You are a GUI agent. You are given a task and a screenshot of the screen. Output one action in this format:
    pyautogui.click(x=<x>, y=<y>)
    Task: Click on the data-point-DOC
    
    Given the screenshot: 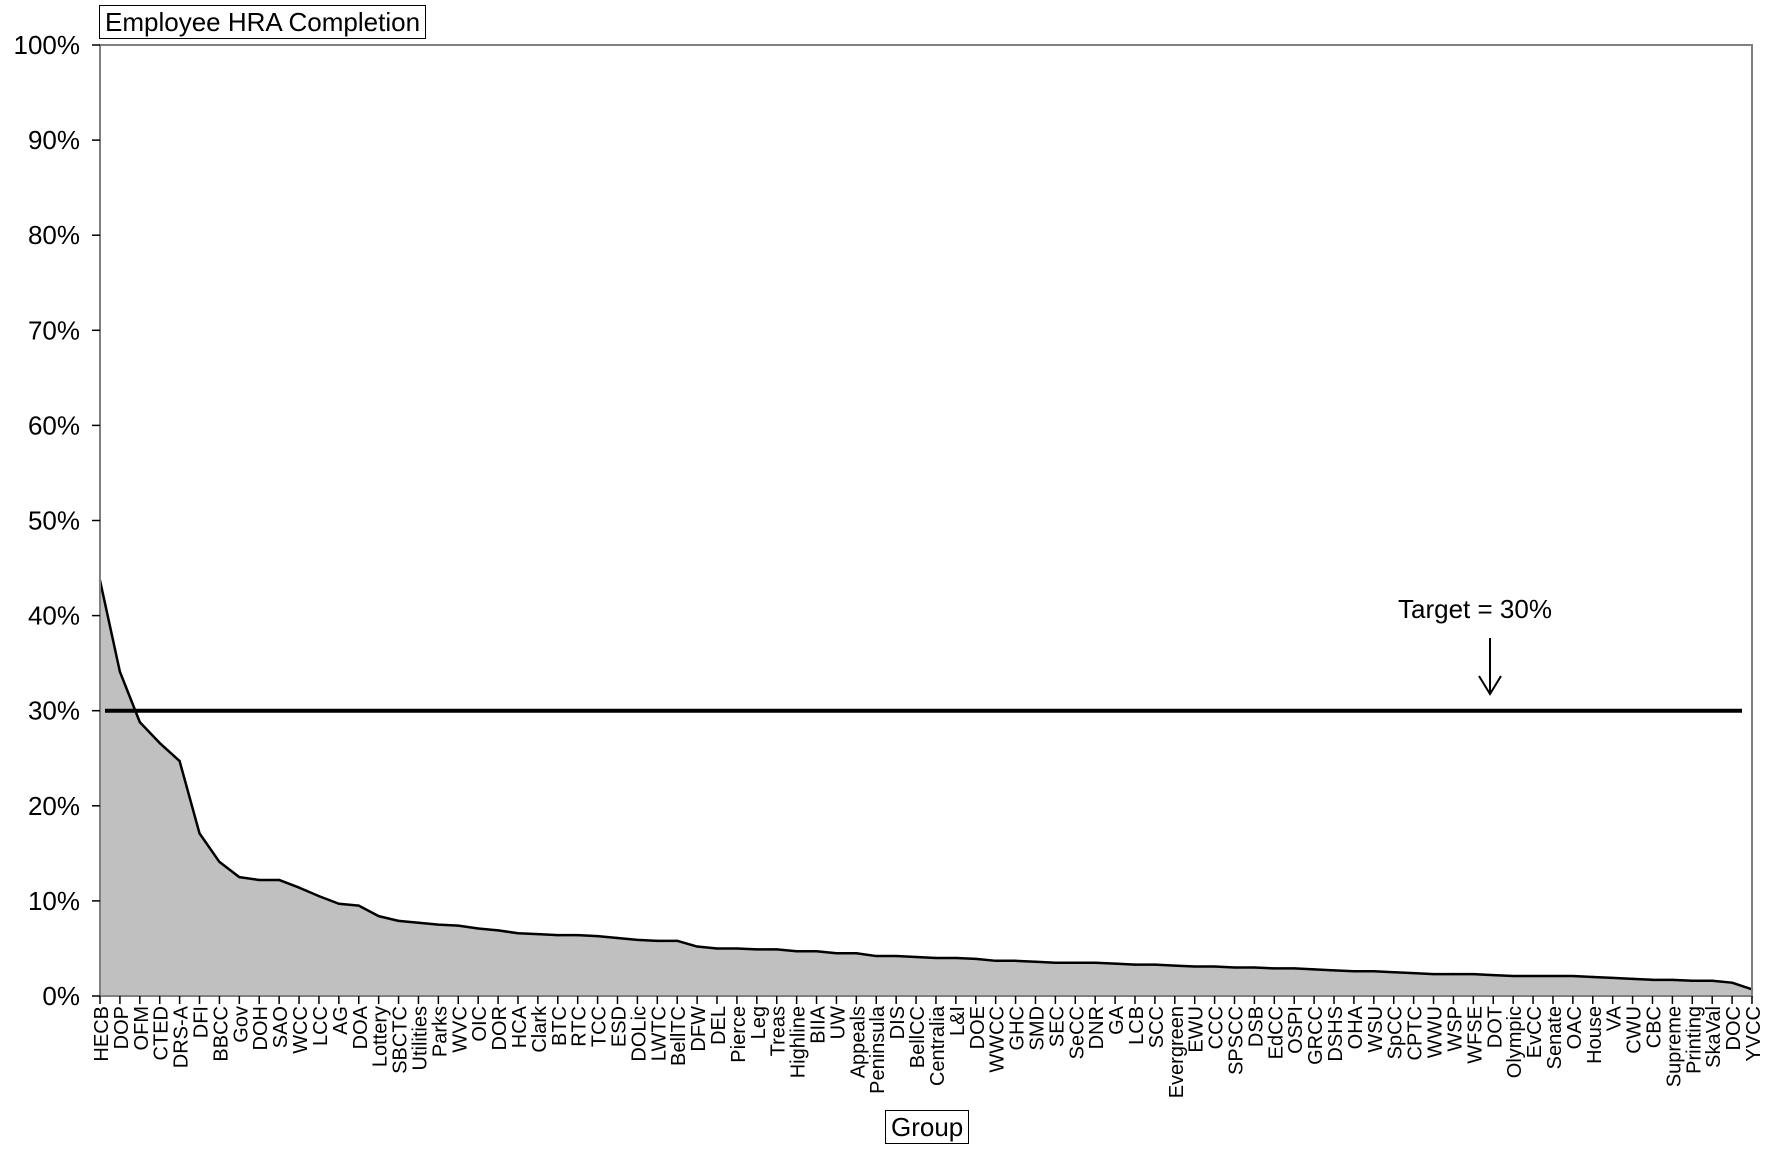 What is the action you would take?
    pyautogui.click(x=1732, y=982)
    